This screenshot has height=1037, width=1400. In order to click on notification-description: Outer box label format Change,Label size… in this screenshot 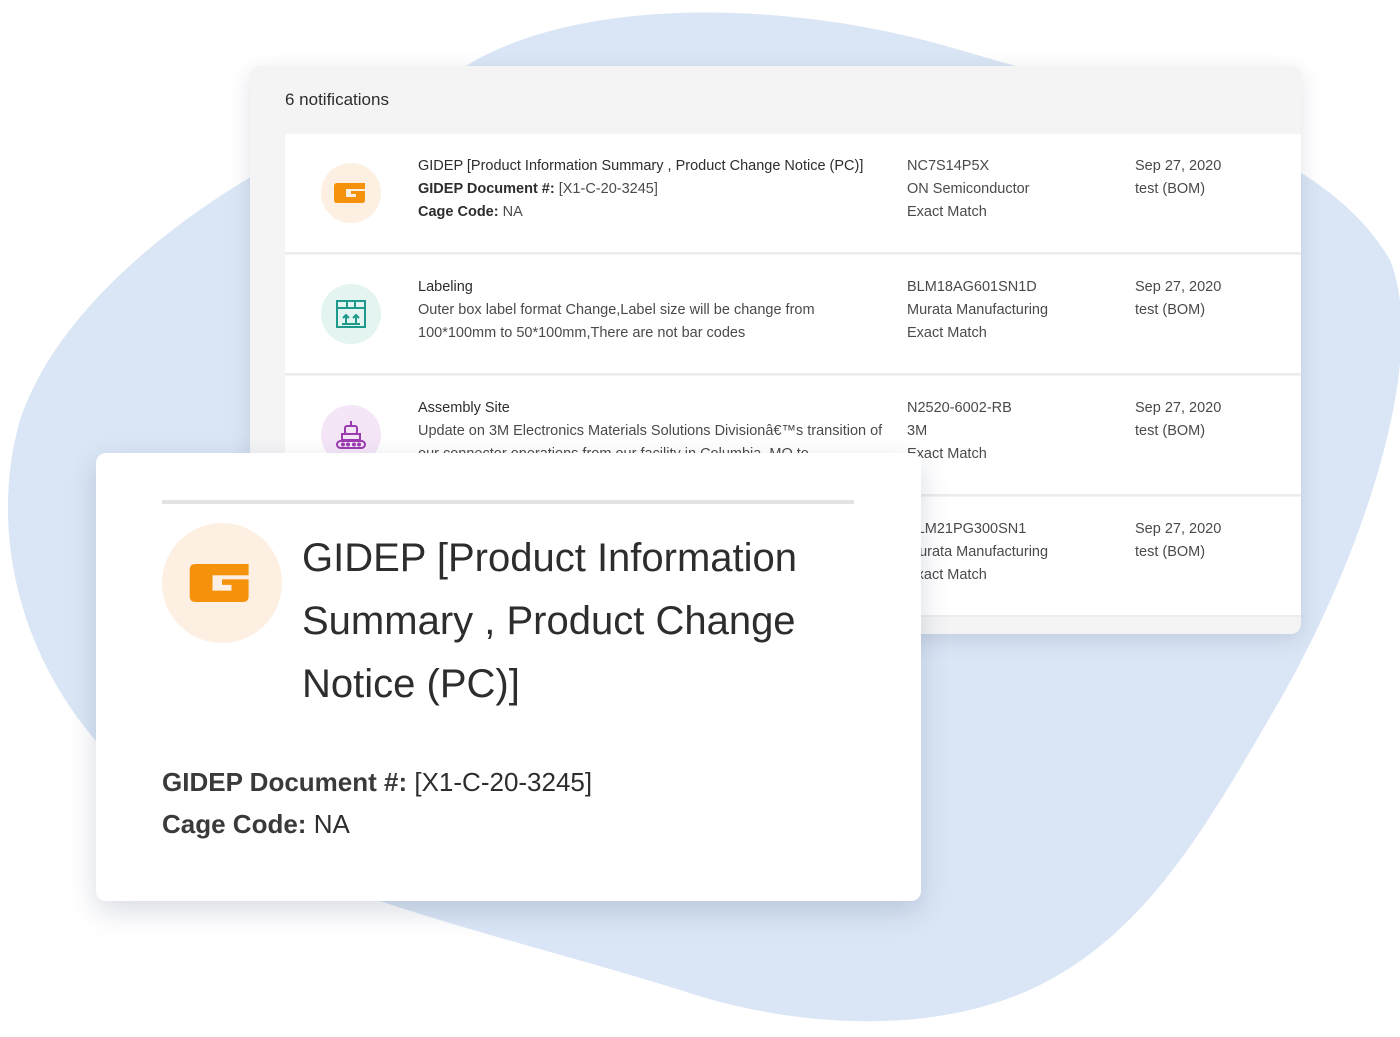, I will do `click(616, 321)`.